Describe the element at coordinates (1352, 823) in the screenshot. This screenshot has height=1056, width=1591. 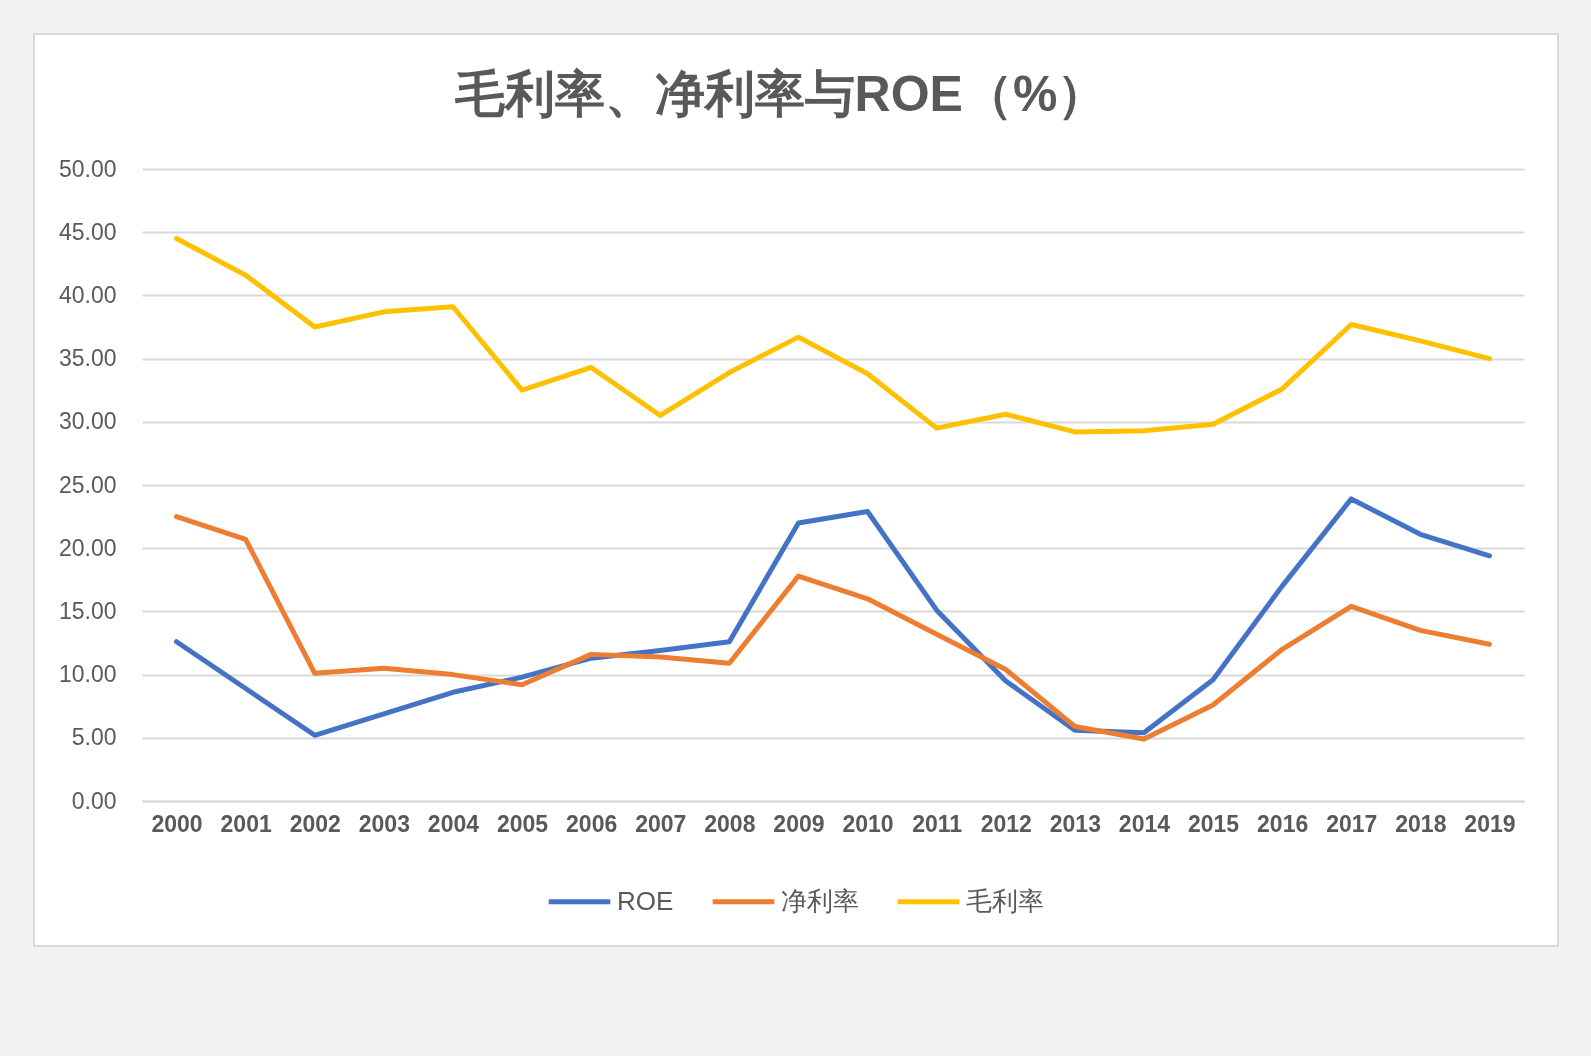
I see `x-tick-label: 2017` at that location.